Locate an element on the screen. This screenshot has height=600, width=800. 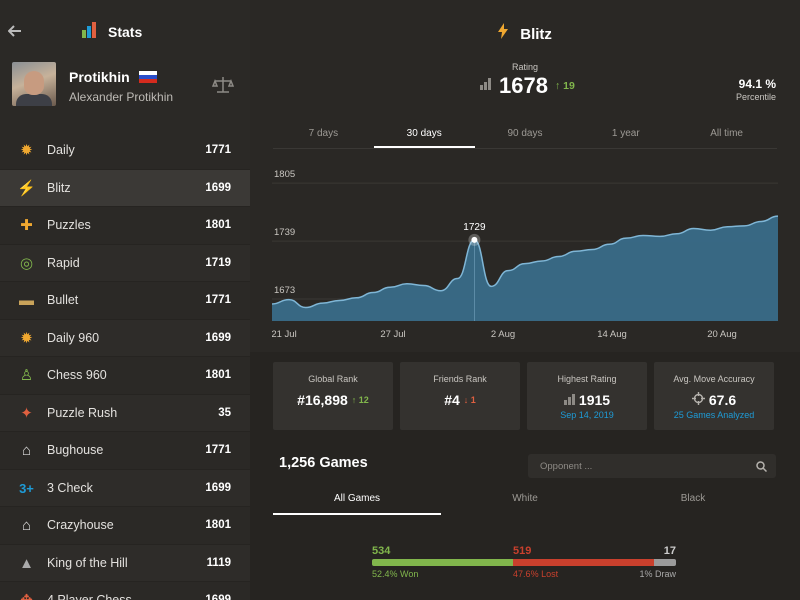
stat-card-label: Friends Rank is located at coordinates (460, 379).